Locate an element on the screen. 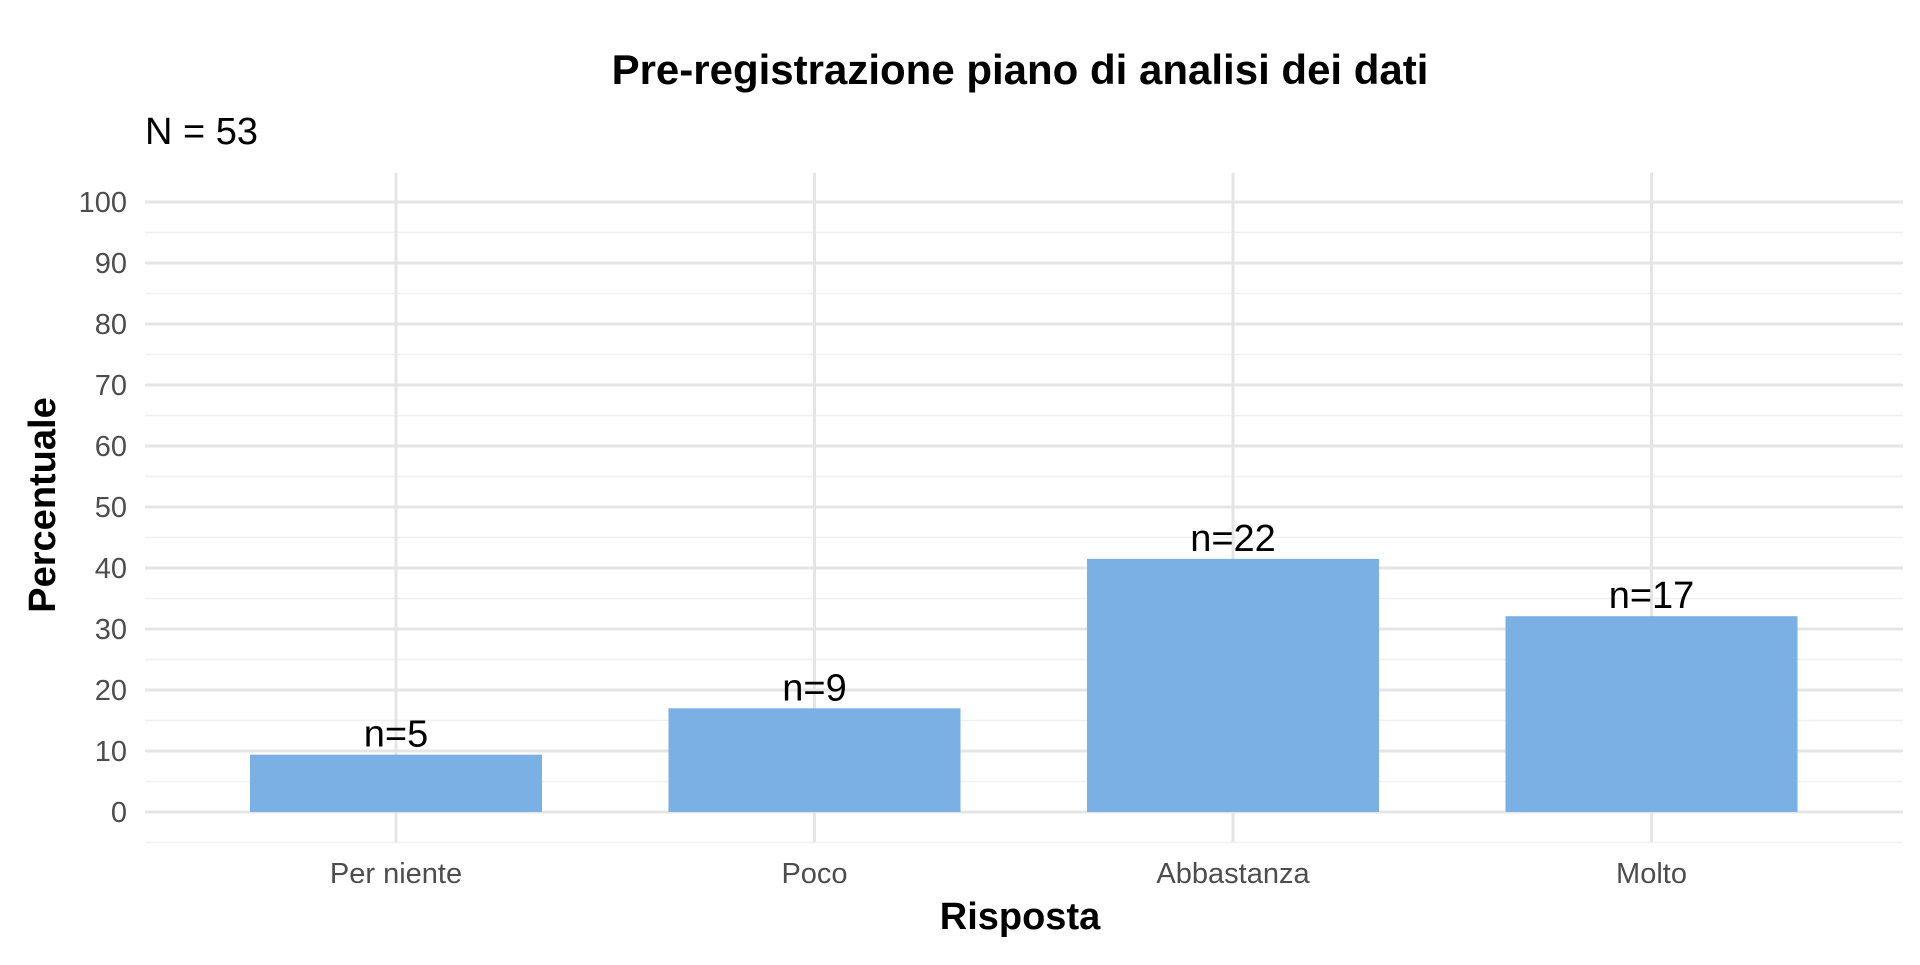 The image size is (1920, 965). chart-subtitle: N = 53 is located at coordinates (201, 132).